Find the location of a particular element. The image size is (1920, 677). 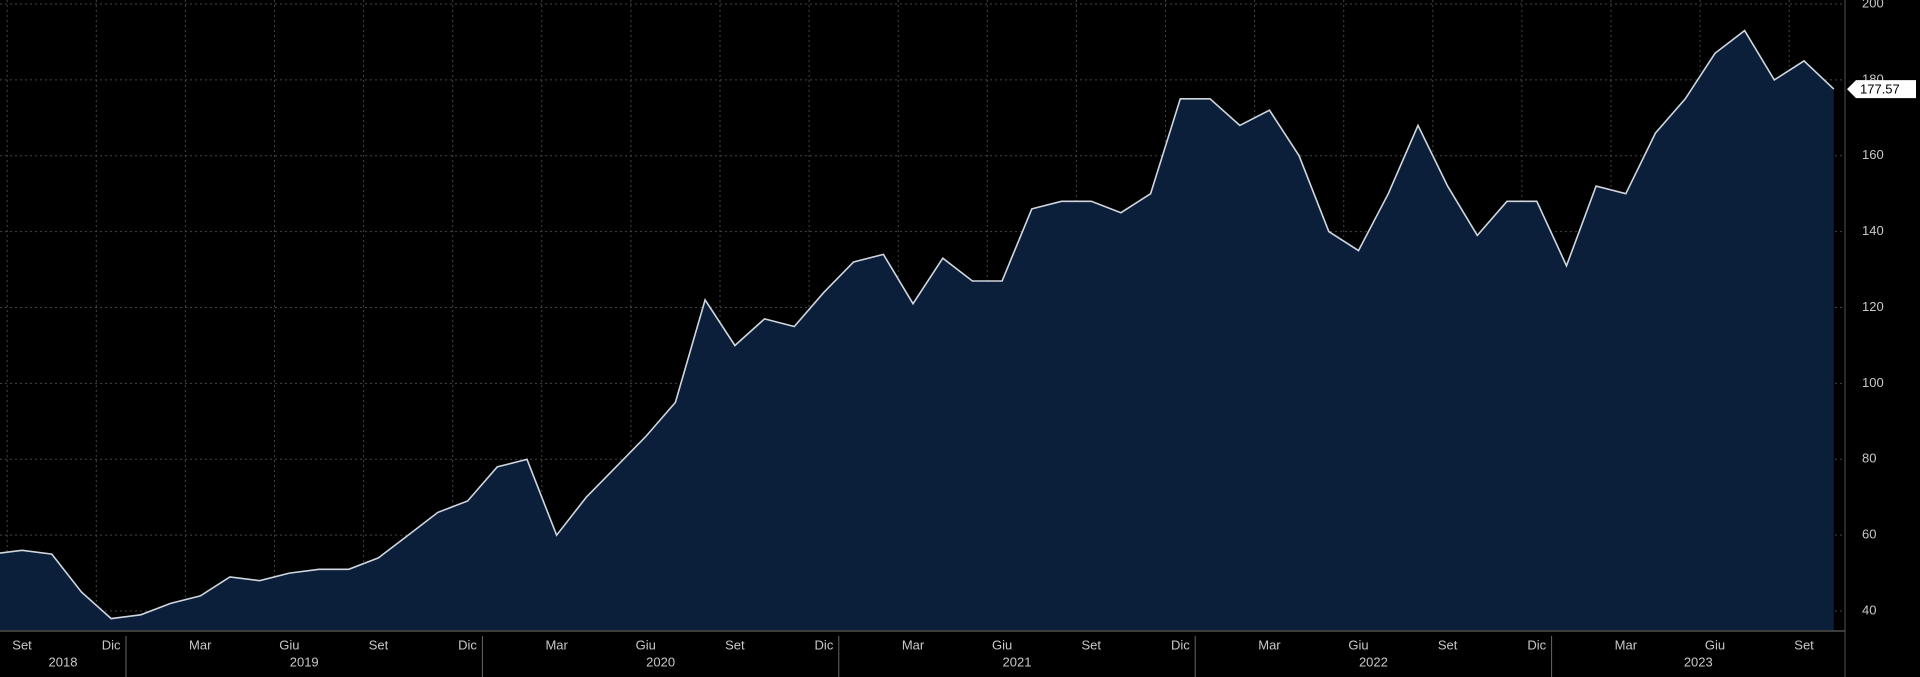

y-tick-label: 60 is located at coordinates (1869, 534).